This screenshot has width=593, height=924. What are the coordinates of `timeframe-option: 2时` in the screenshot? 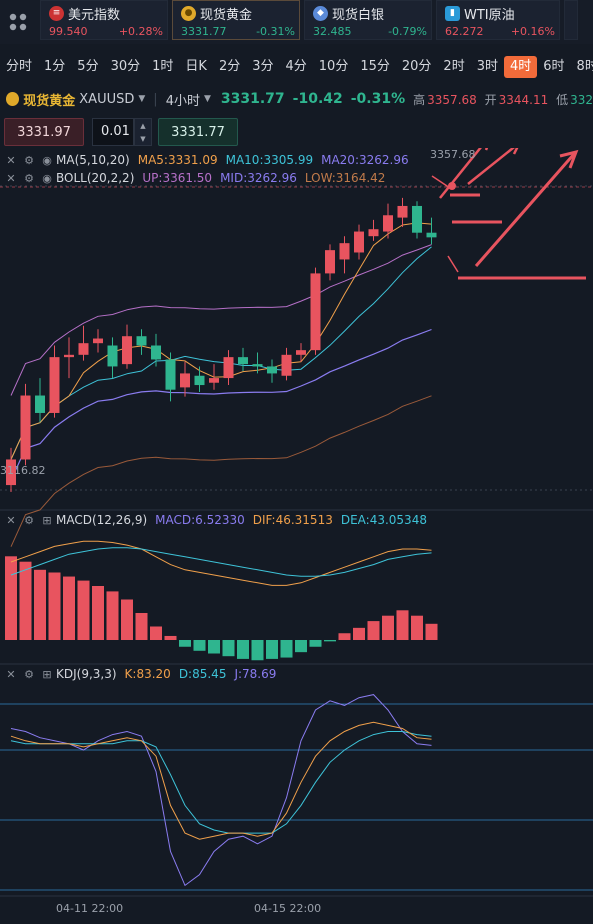 It's located at (454, 66).